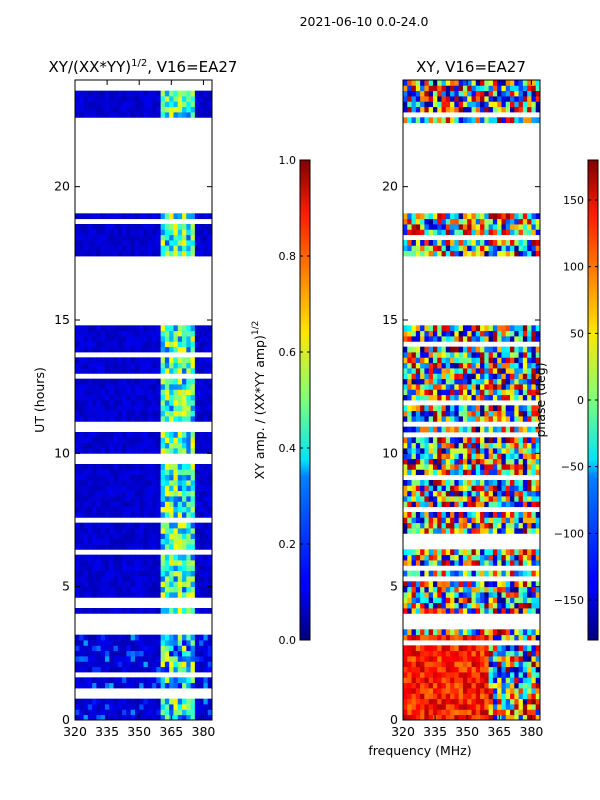  Describe the element at coordinates (499, 731) in the screenshot. I see `x-tick-label: 365` at that location.